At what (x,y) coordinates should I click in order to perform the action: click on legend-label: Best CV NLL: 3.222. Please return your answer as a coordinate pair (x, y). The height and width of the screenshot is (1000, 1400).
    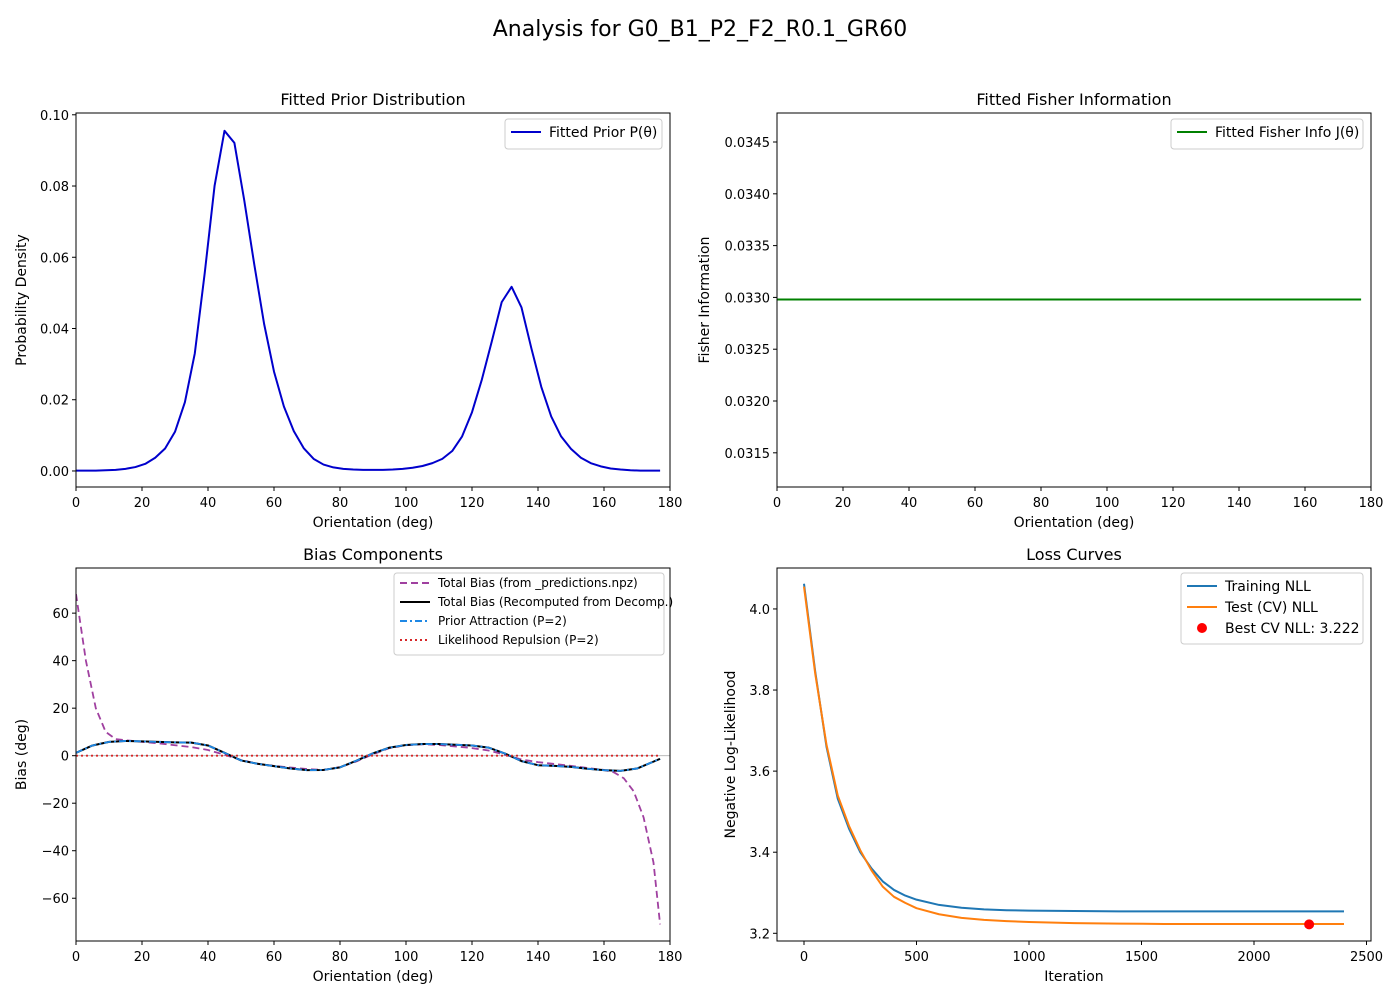
    Looking at the image, I should click on (1292, 629).